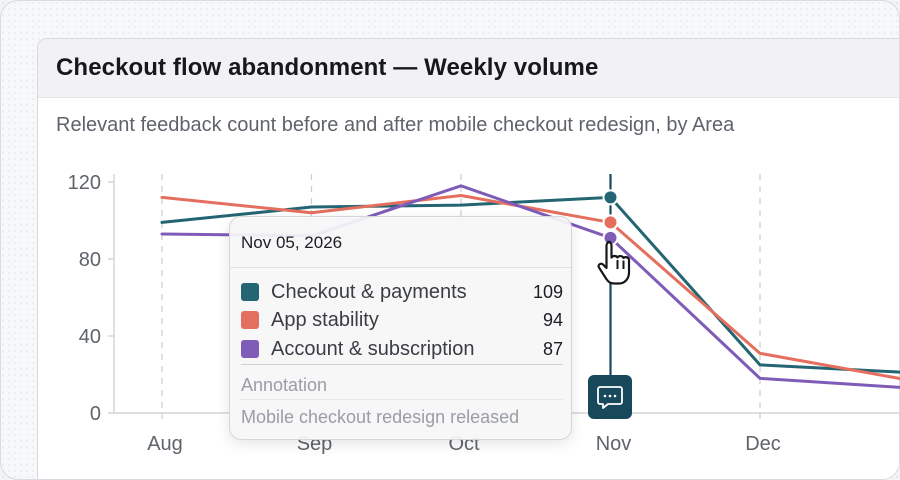 The width and height of the screenshot is (900, 480). Describe the element at coordinates (95, 414) in the screenshot. I see `y-tick-label: 0` at that location.